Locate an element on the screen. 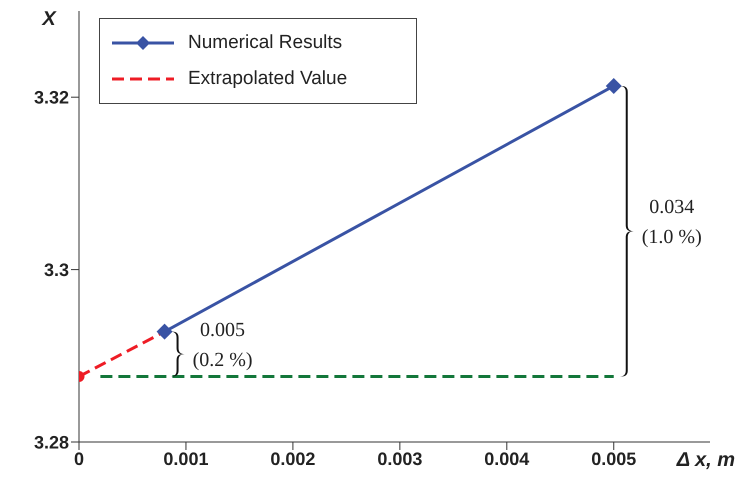 The width and height of the screenshot is (739, 494). y-tick-label: 3.32 is located at coordinates (51, 98).